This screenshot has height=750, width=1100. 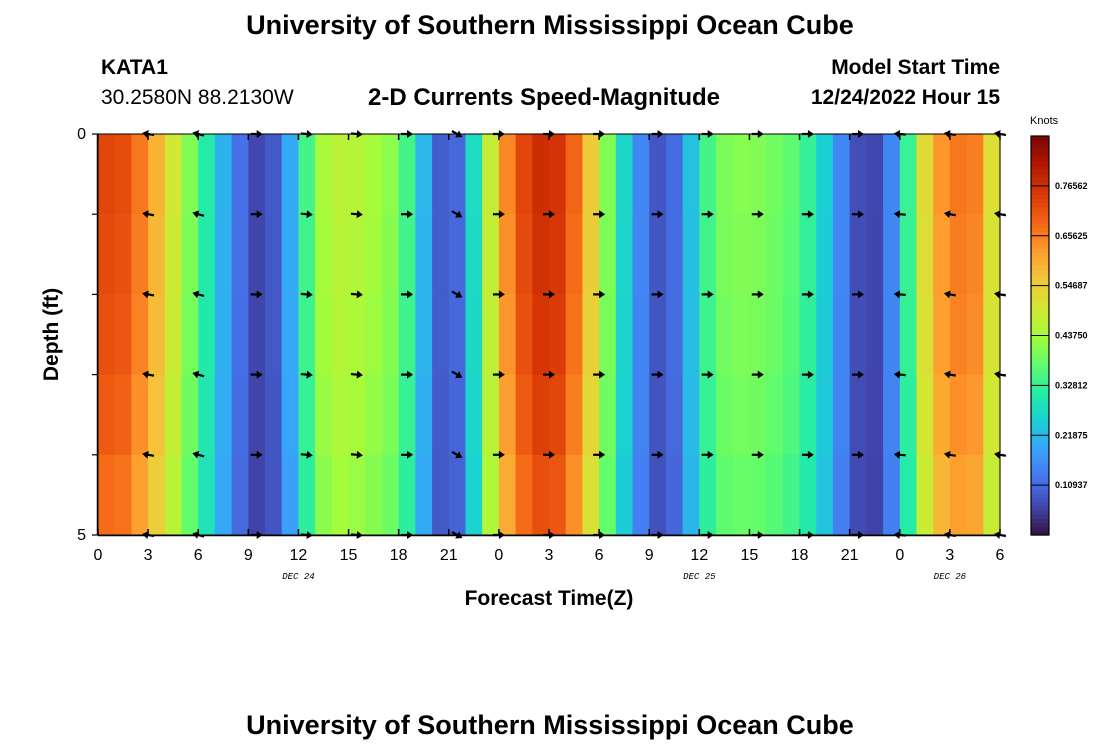 What do you see at coordinates (950, 577) in the screenshot?
I see `date-label: DEC 26` at bounding box center [950, 577].